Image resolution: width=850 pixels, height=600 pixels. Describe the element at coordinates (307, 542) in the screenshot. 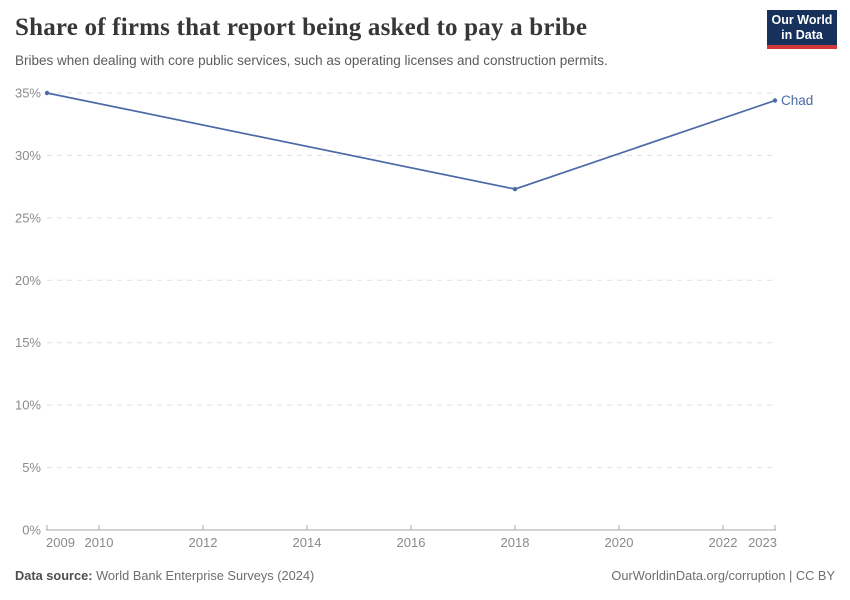

I see `x-axis-tick-label: 2014` at that location.